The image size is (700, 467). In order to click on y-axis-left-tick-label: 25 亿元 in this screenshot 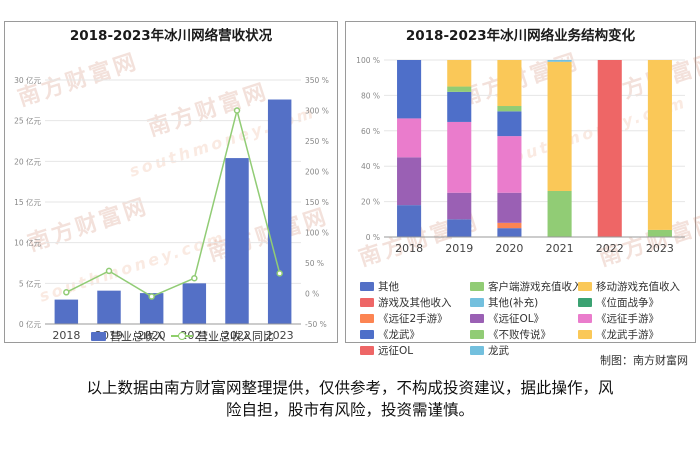, I will do `click(27, 121)`.